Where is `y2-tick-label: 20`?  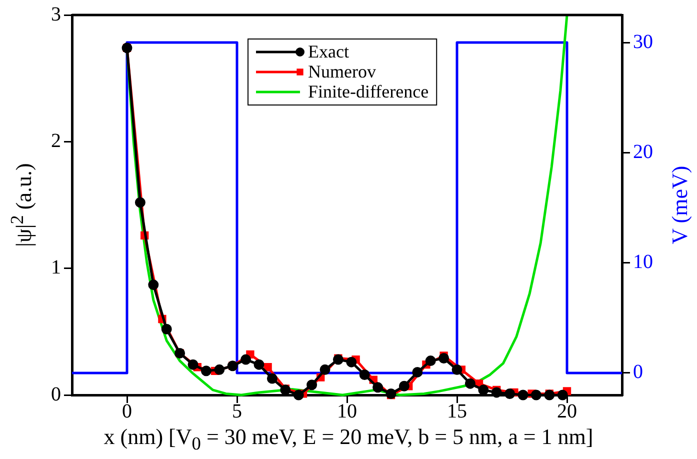 y2-tick-label: 20 is located at coordinates (643, 151).